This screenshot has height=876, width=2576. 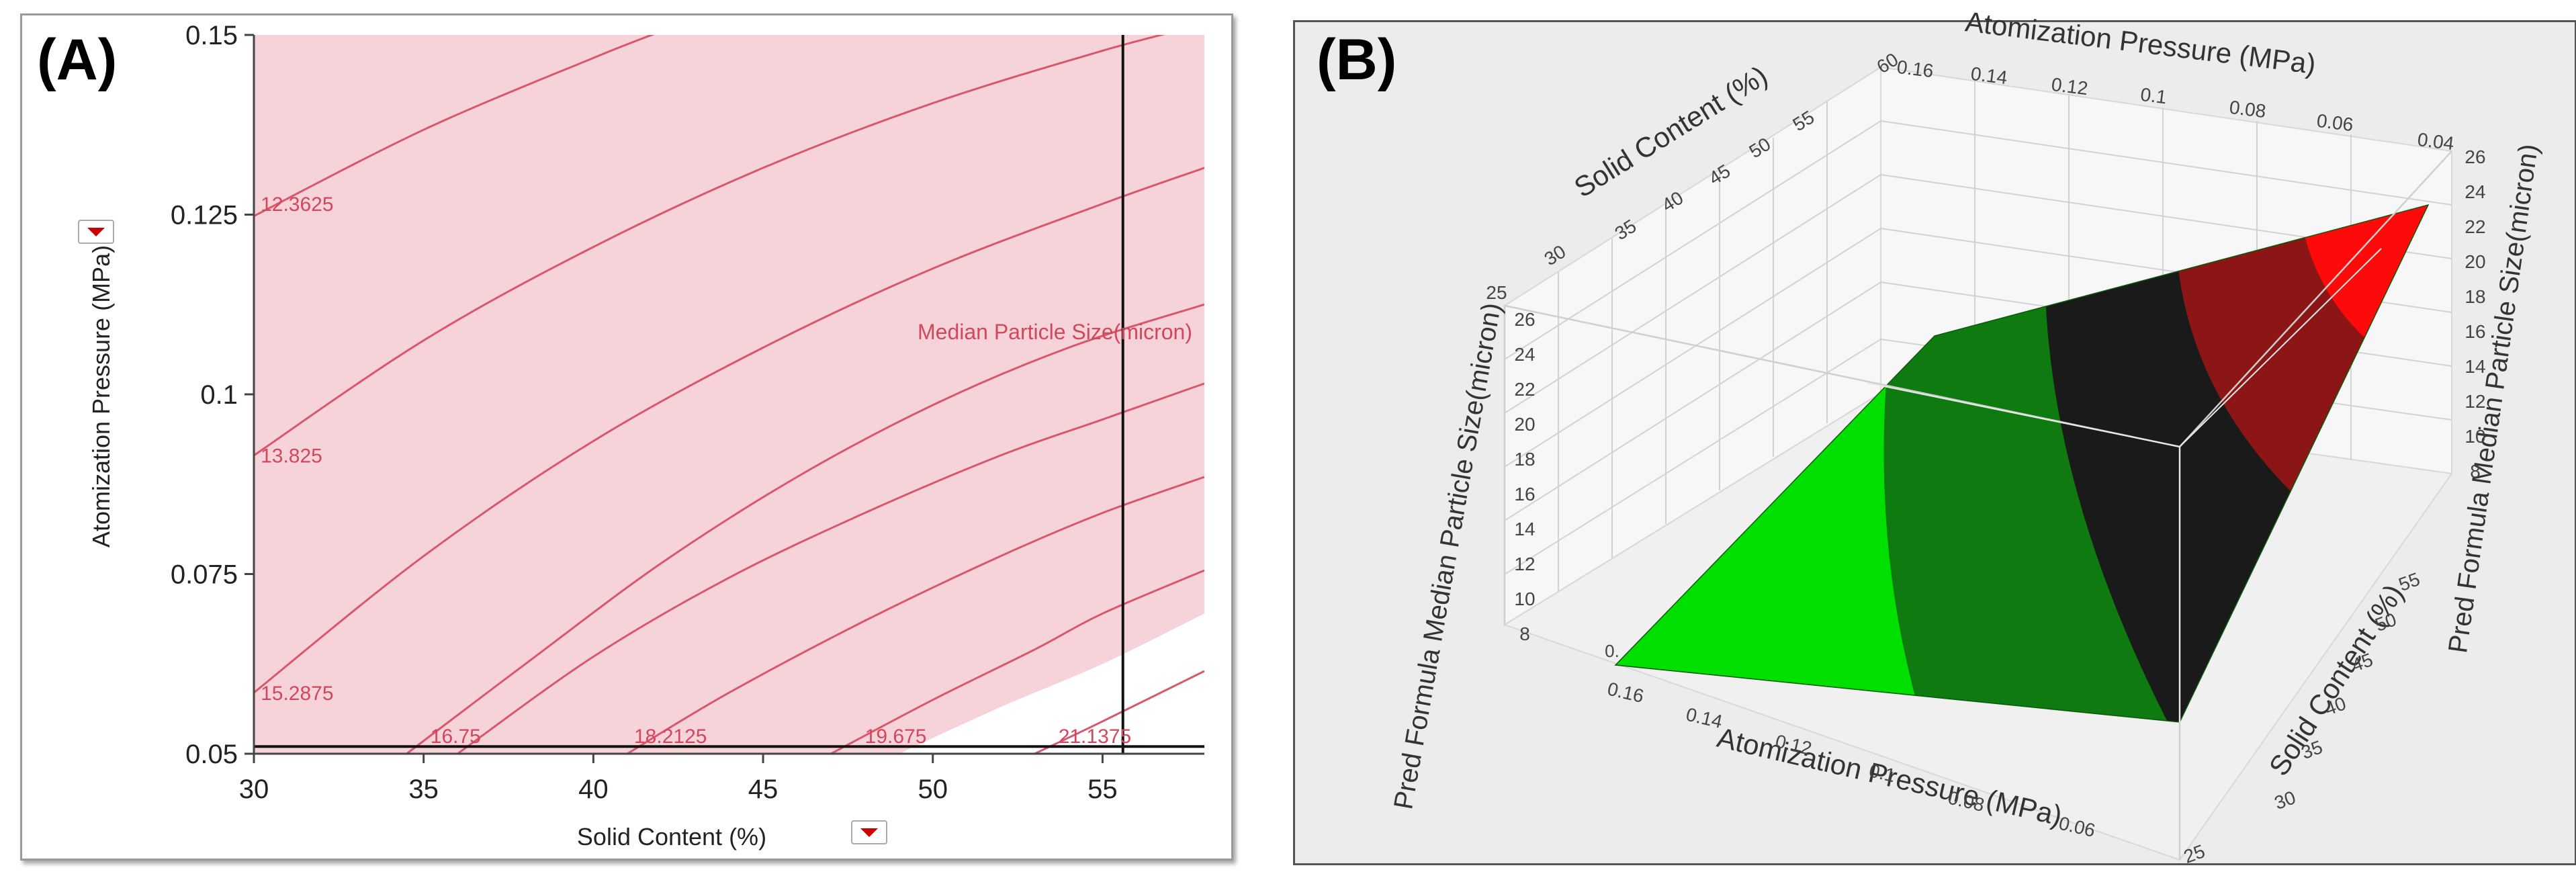 What do you see at coordinates (1612, 651) in the screenshot?
I see `bottom-pressure-tick: 0.` at bounding box center [1612, 651].